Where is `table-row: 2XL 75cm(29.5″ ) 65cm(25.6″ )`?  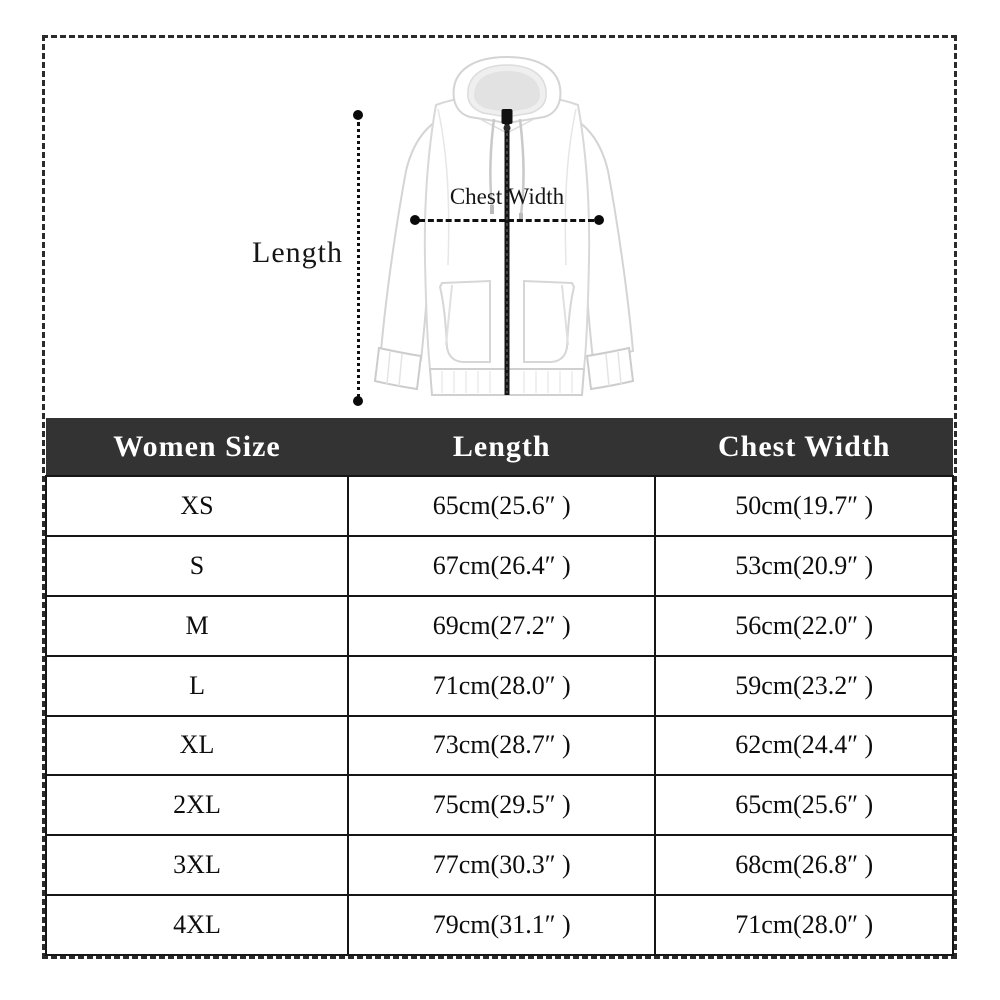 table-row: 2XL 75cm(29.5″ ) 65cm(25.6″ ) is located at coordinates (499, 805).